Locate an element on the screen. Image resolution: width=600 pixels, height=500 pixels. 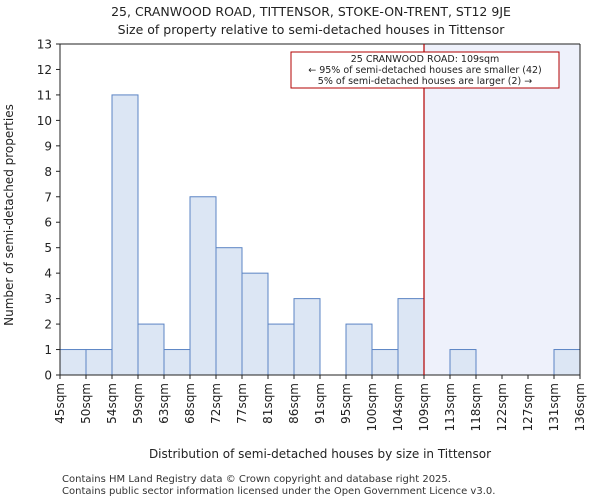
y-tick-label: 0 is located at coordinates (48, 376).